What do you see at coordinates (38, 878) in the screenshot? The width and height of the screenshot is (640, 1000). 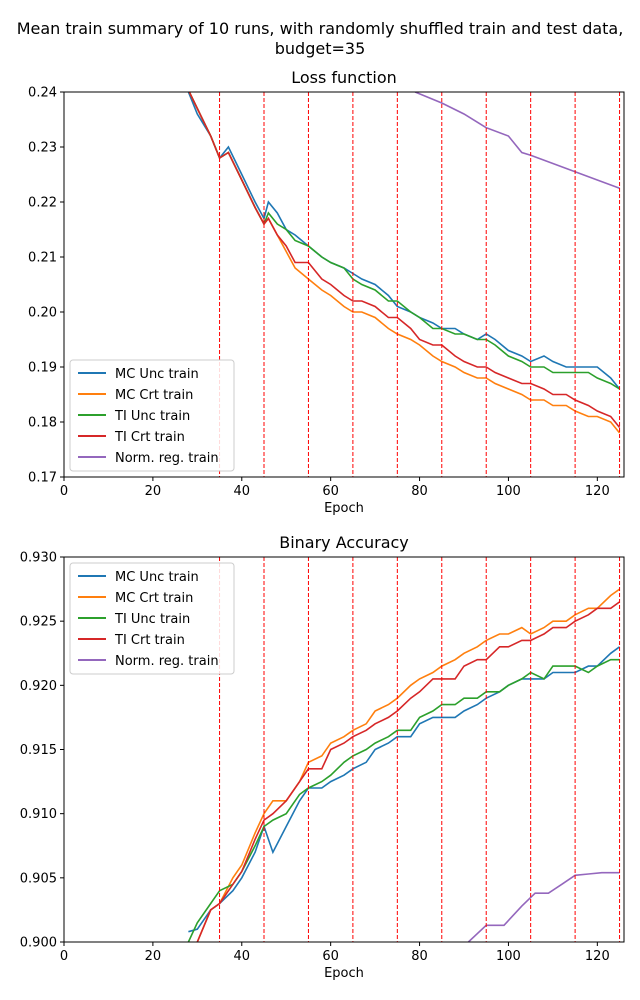 I see `y-tick-label: 0.905` at bounding box center [38, 878].